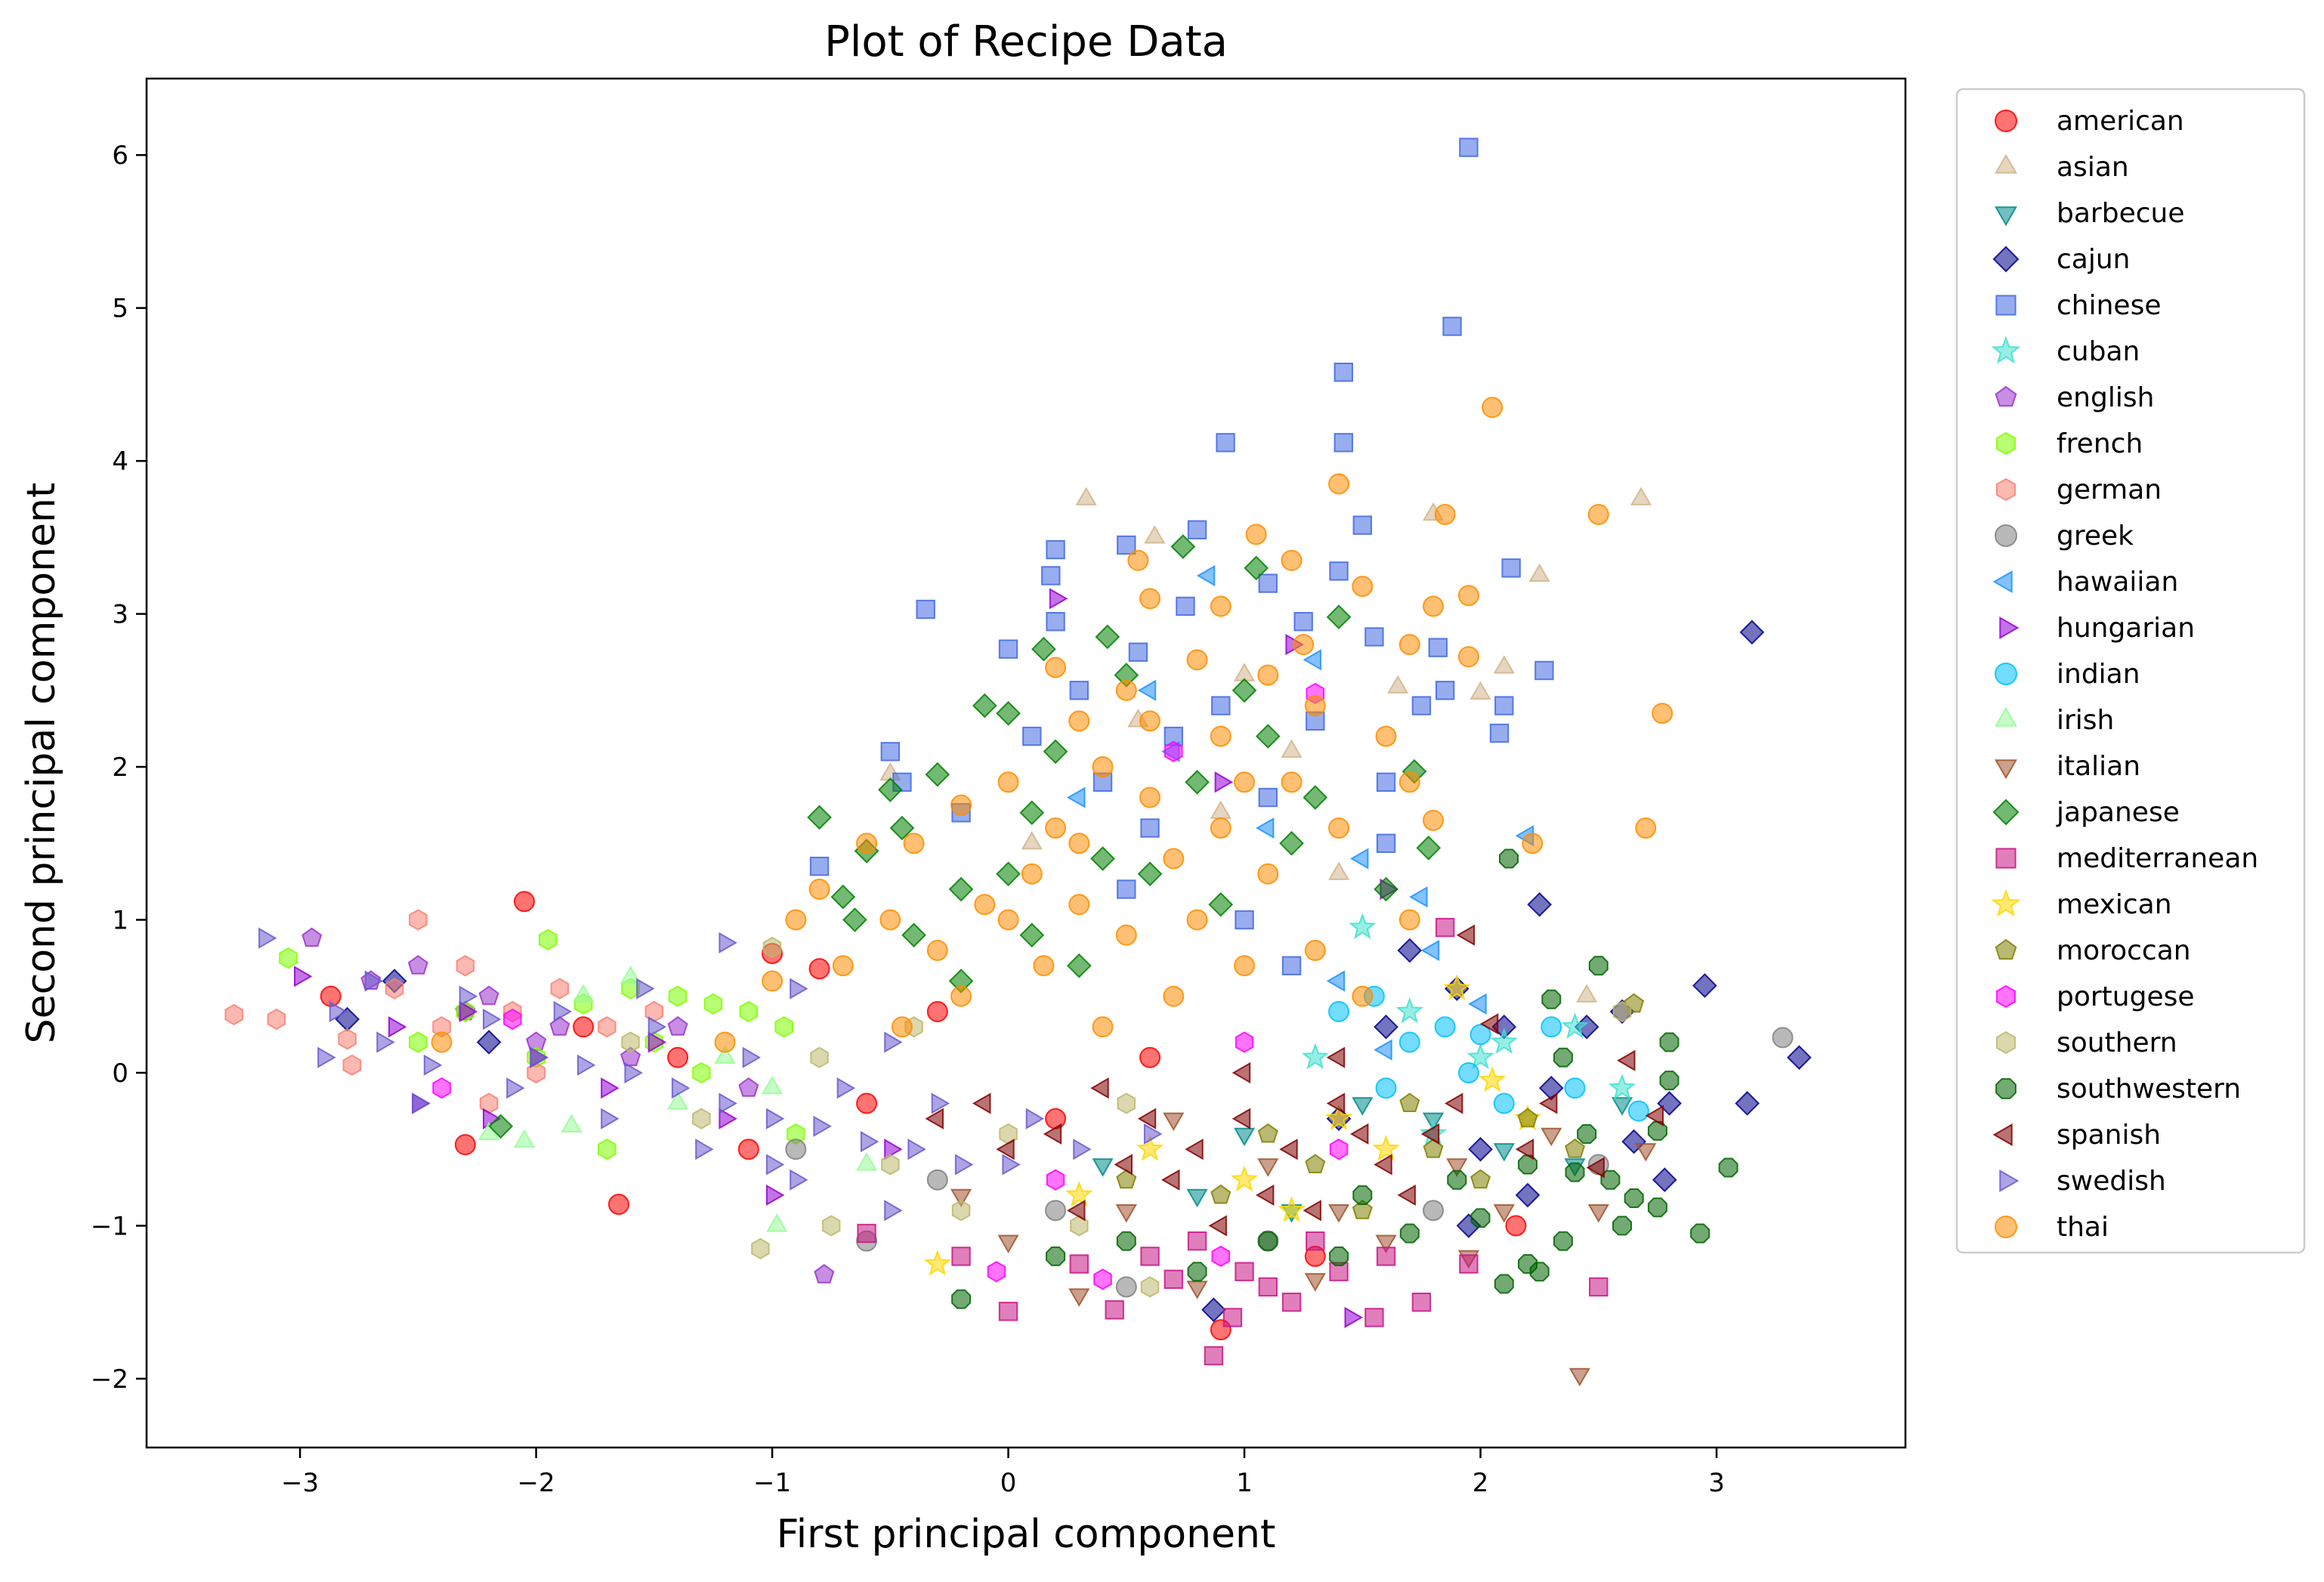 The image size is (2324, 1582). I want to click on series-italian, so click(1303, 1249).